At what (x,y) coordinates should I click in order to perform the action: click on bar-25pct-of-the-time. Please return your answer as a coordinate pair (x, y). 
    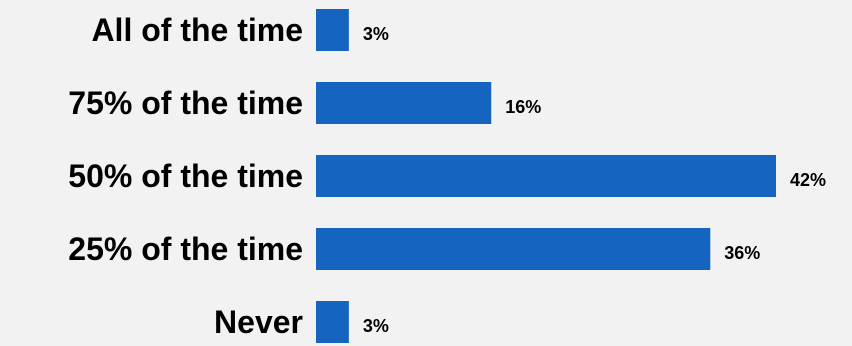
    Looking at the image, I should click on (513, 249).